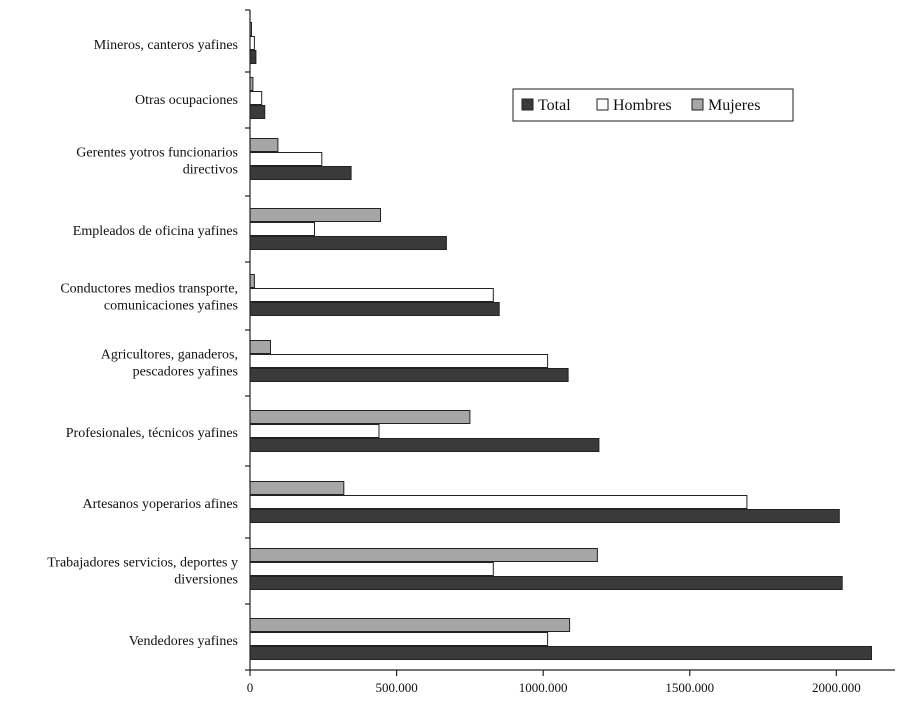  I want to click on category-label-5-line-0: Agricultores, ganaderos,, so click(169, 355).